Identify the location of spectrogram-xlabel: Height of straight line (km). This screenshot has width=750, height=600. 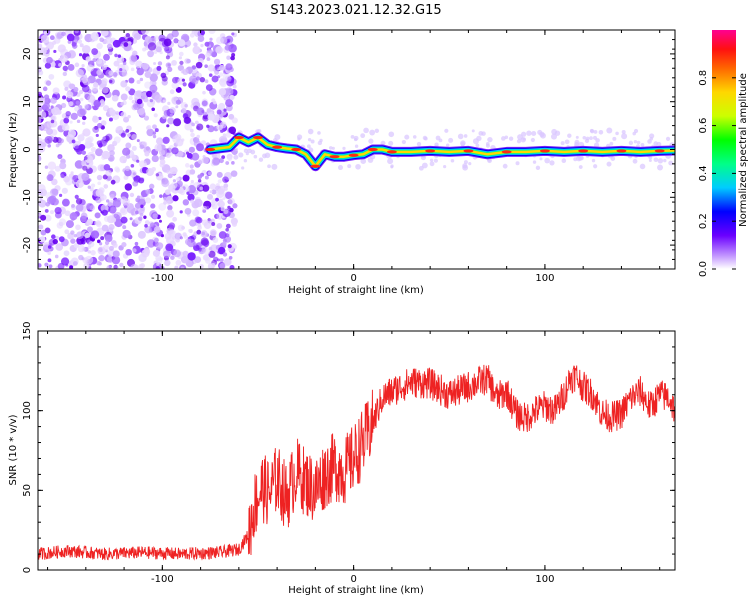
(356, 290).